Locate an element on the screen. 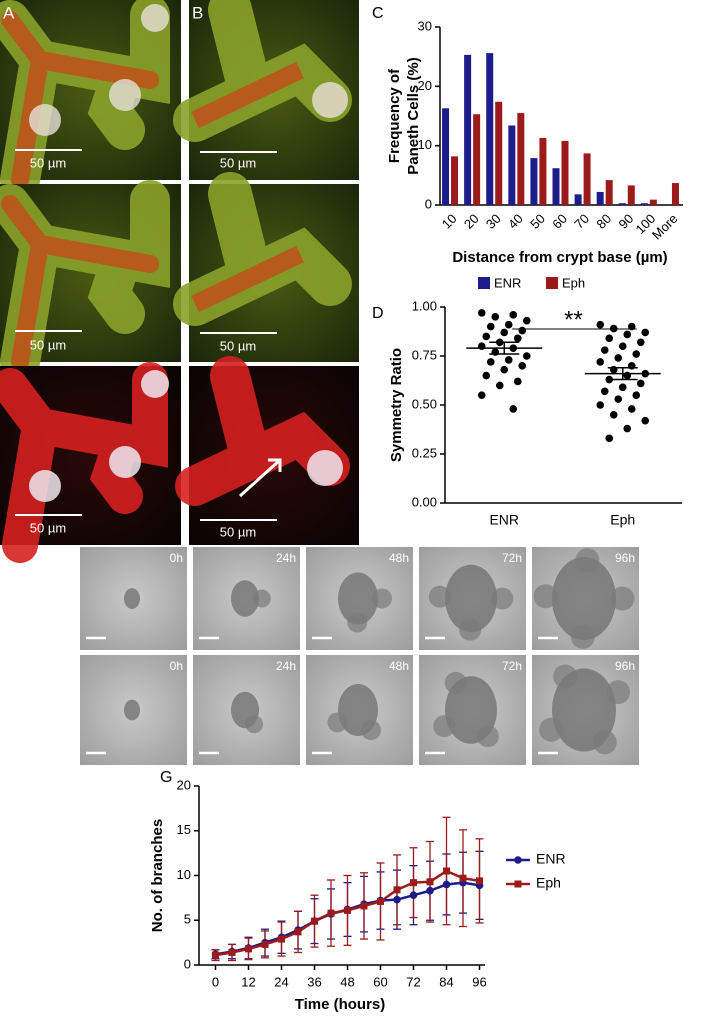 The width and height of the screenshot is (709, 1020). y-tick-label: 0.50 is located at coordinates (424, 403).